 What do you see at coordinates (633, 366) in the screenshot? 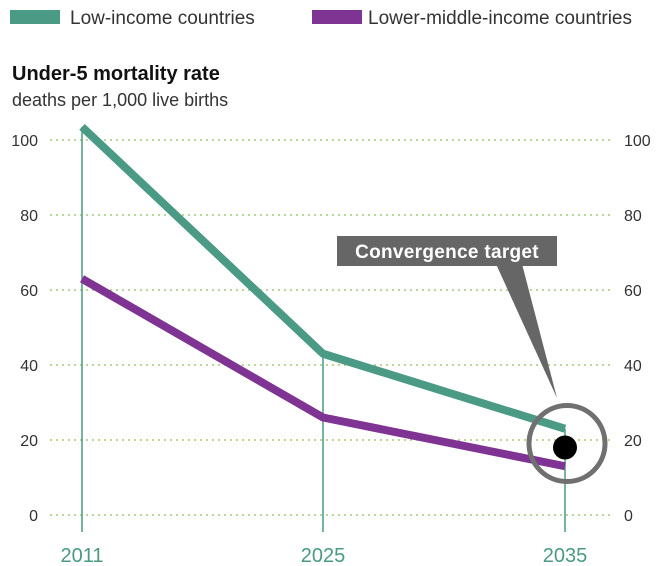
I see `y-tick-right-40: 40` at bounding box center [633, 366].